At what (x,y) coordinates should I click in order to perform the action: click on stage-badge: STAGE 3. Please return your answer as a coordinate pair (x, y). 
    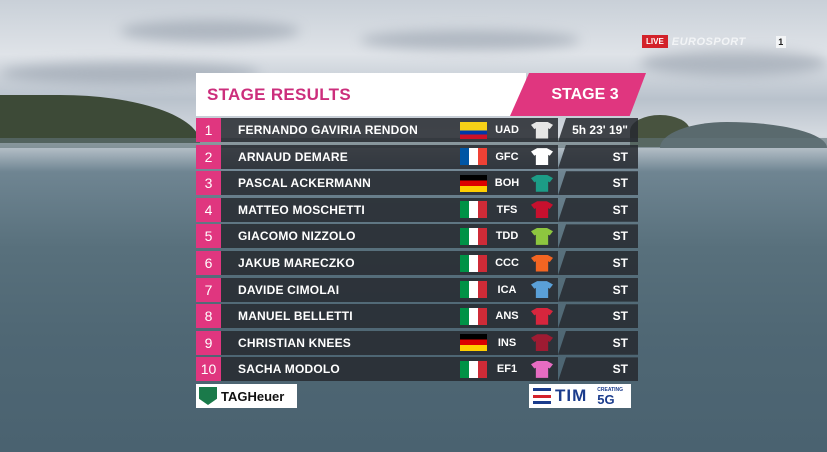
    Looking at the image, I should click on (578, 94).